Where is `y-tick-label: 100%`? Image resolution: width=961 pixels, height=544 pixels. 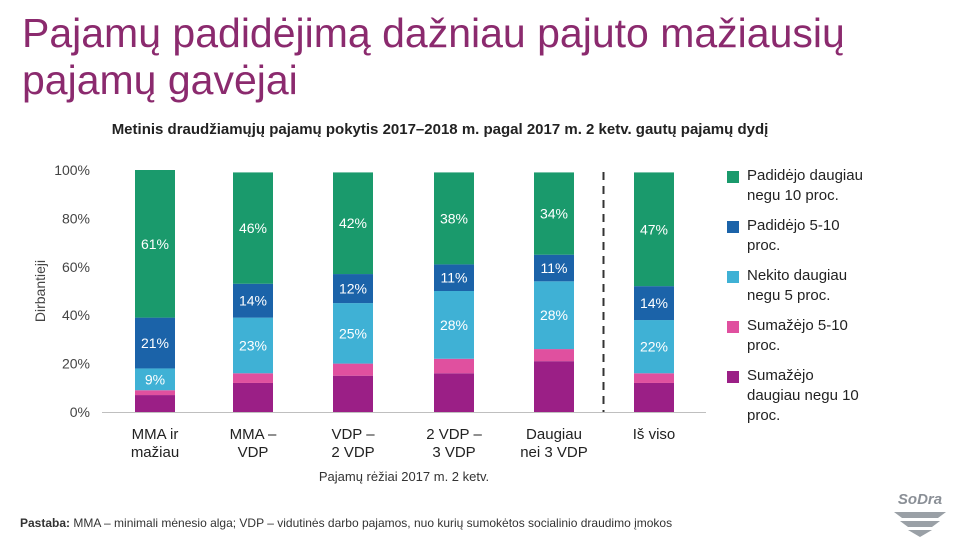 y-tick-label: 100% is located at coordinates (72, 170).